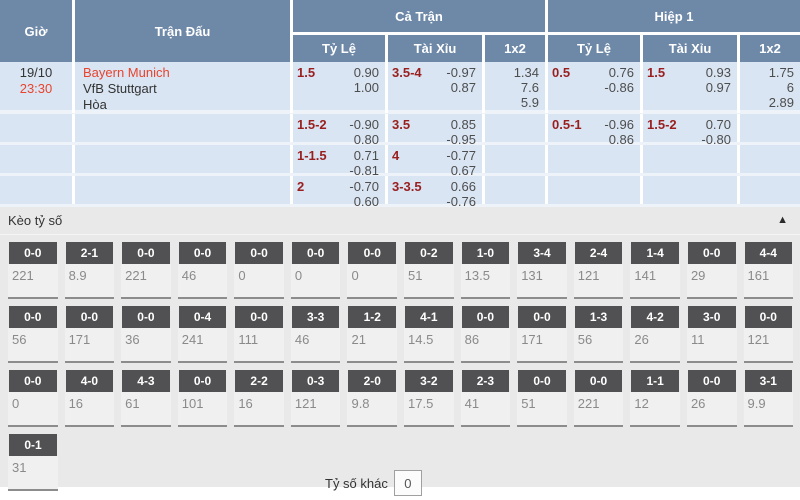  What do you see at coordinates (315, 280) in the screenshot?
I see `score-odds: 0` at bounding box center [315, 280].